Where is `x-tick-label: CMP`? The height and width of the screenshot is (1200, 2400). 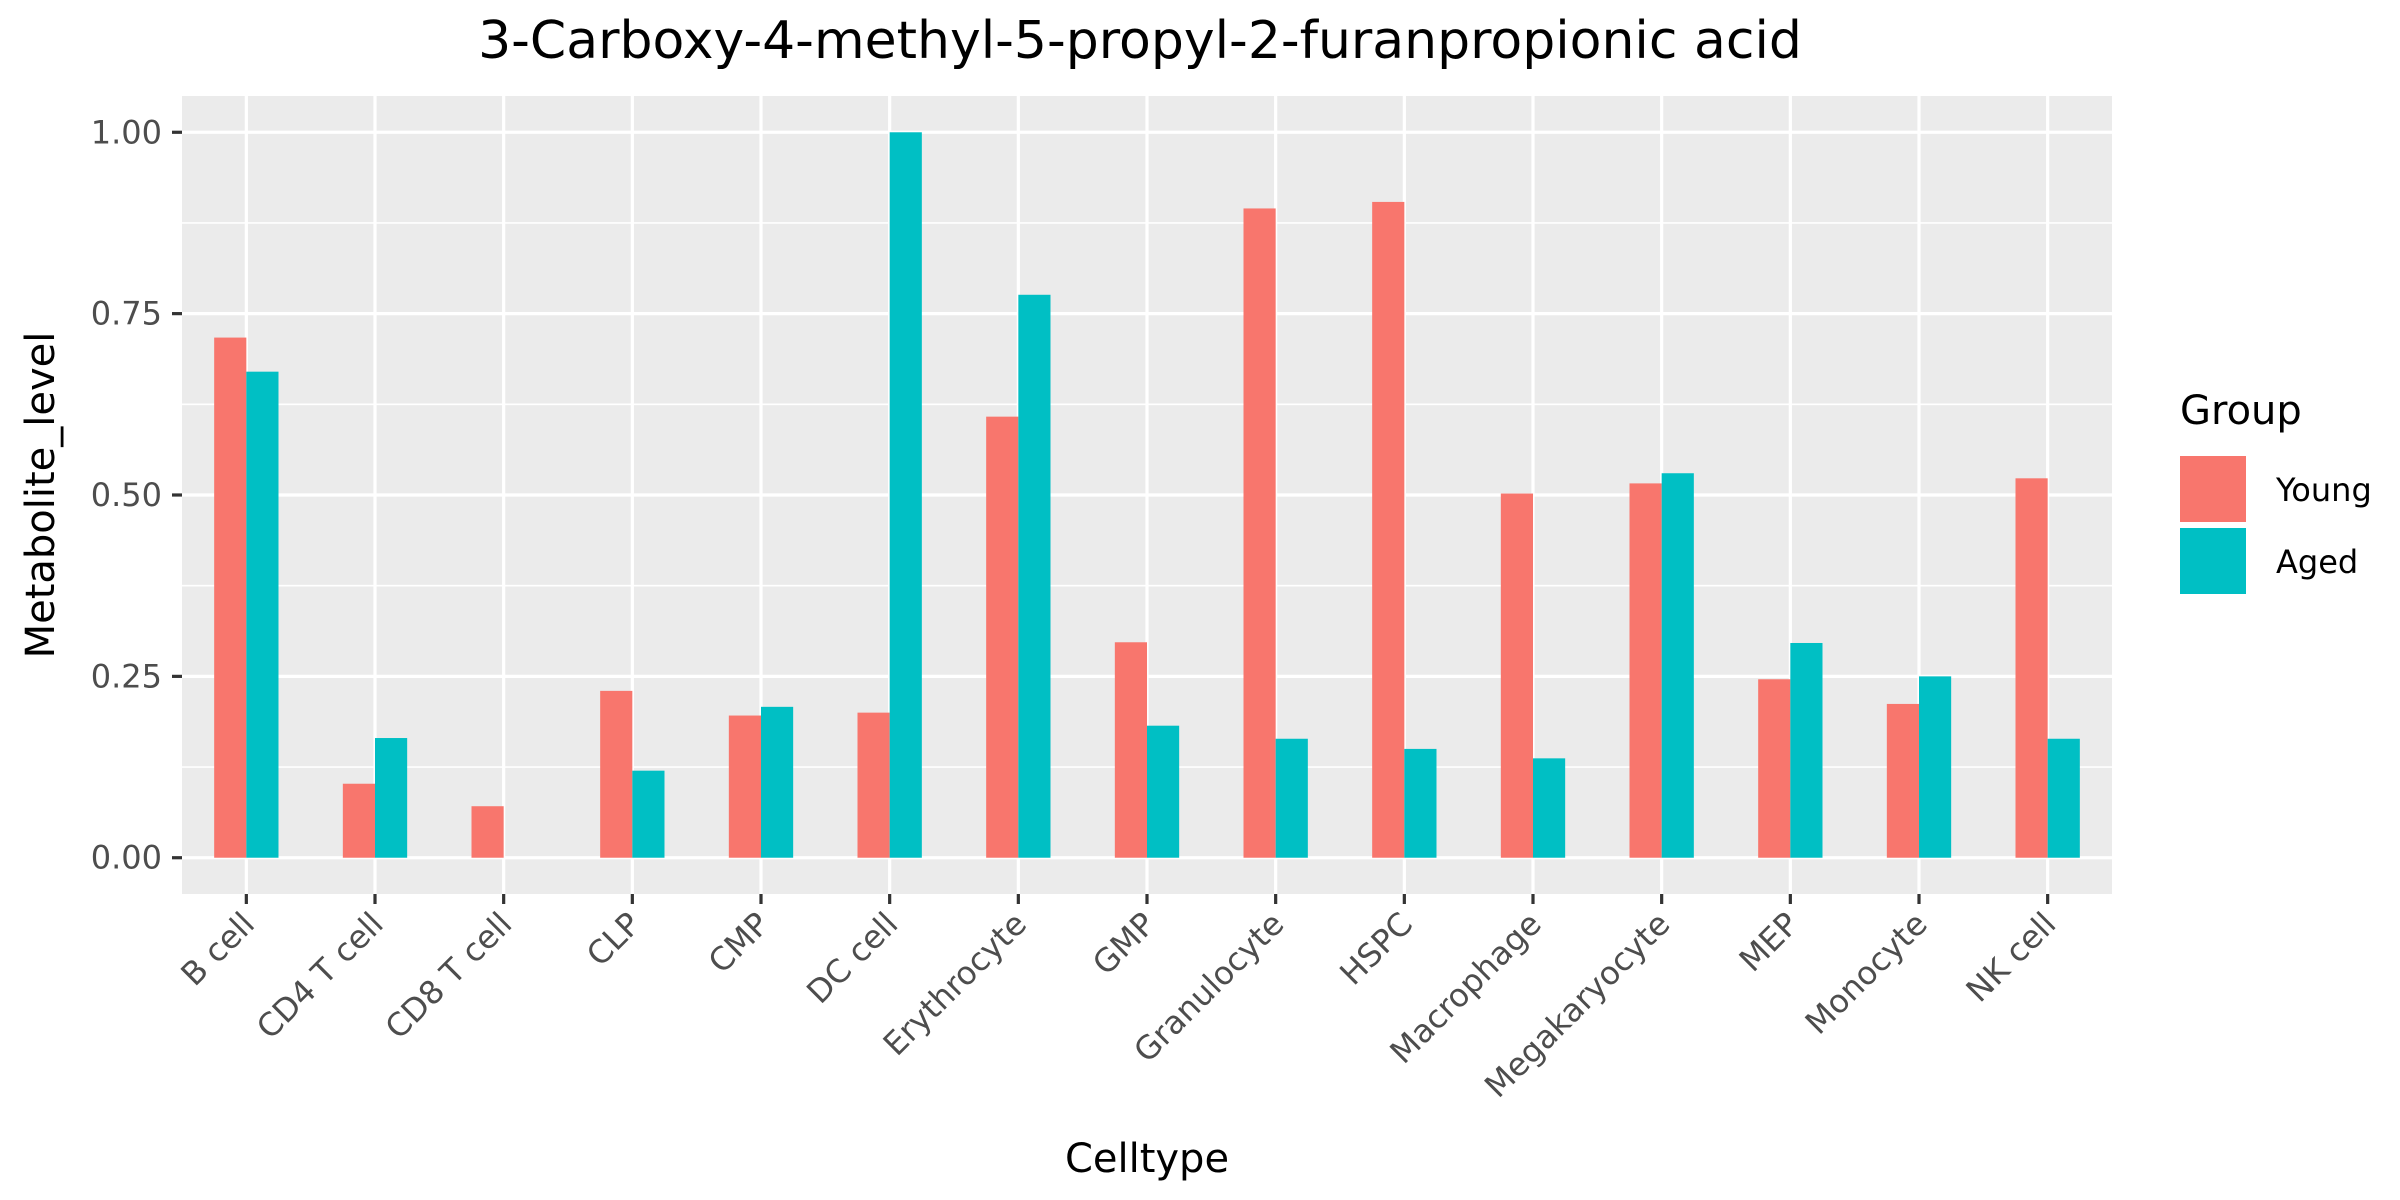 x-tick-label: CMP is located at coordinates (739, 943).